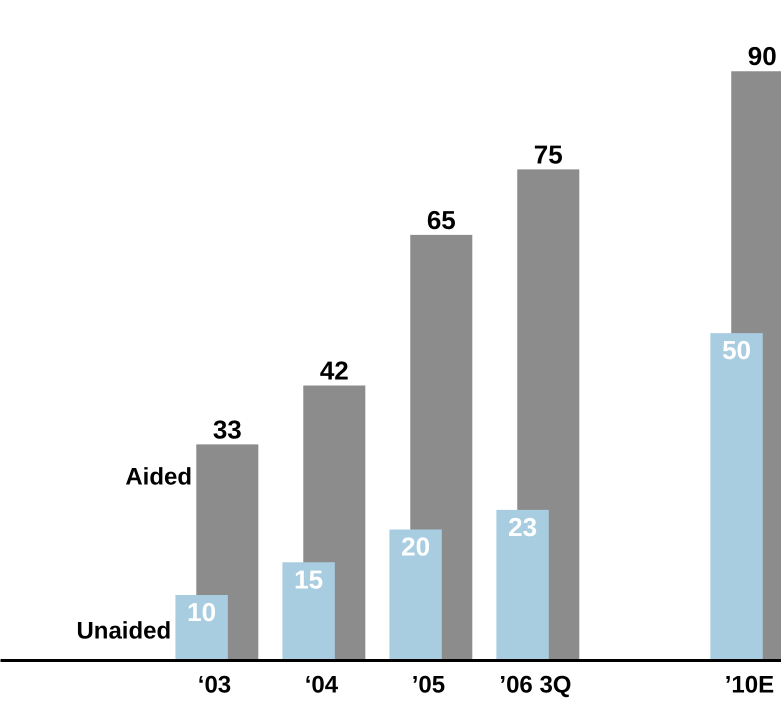 The height and width of the screenshot is (710, 781). I want to click on data-label: 23, so click(523, 527).